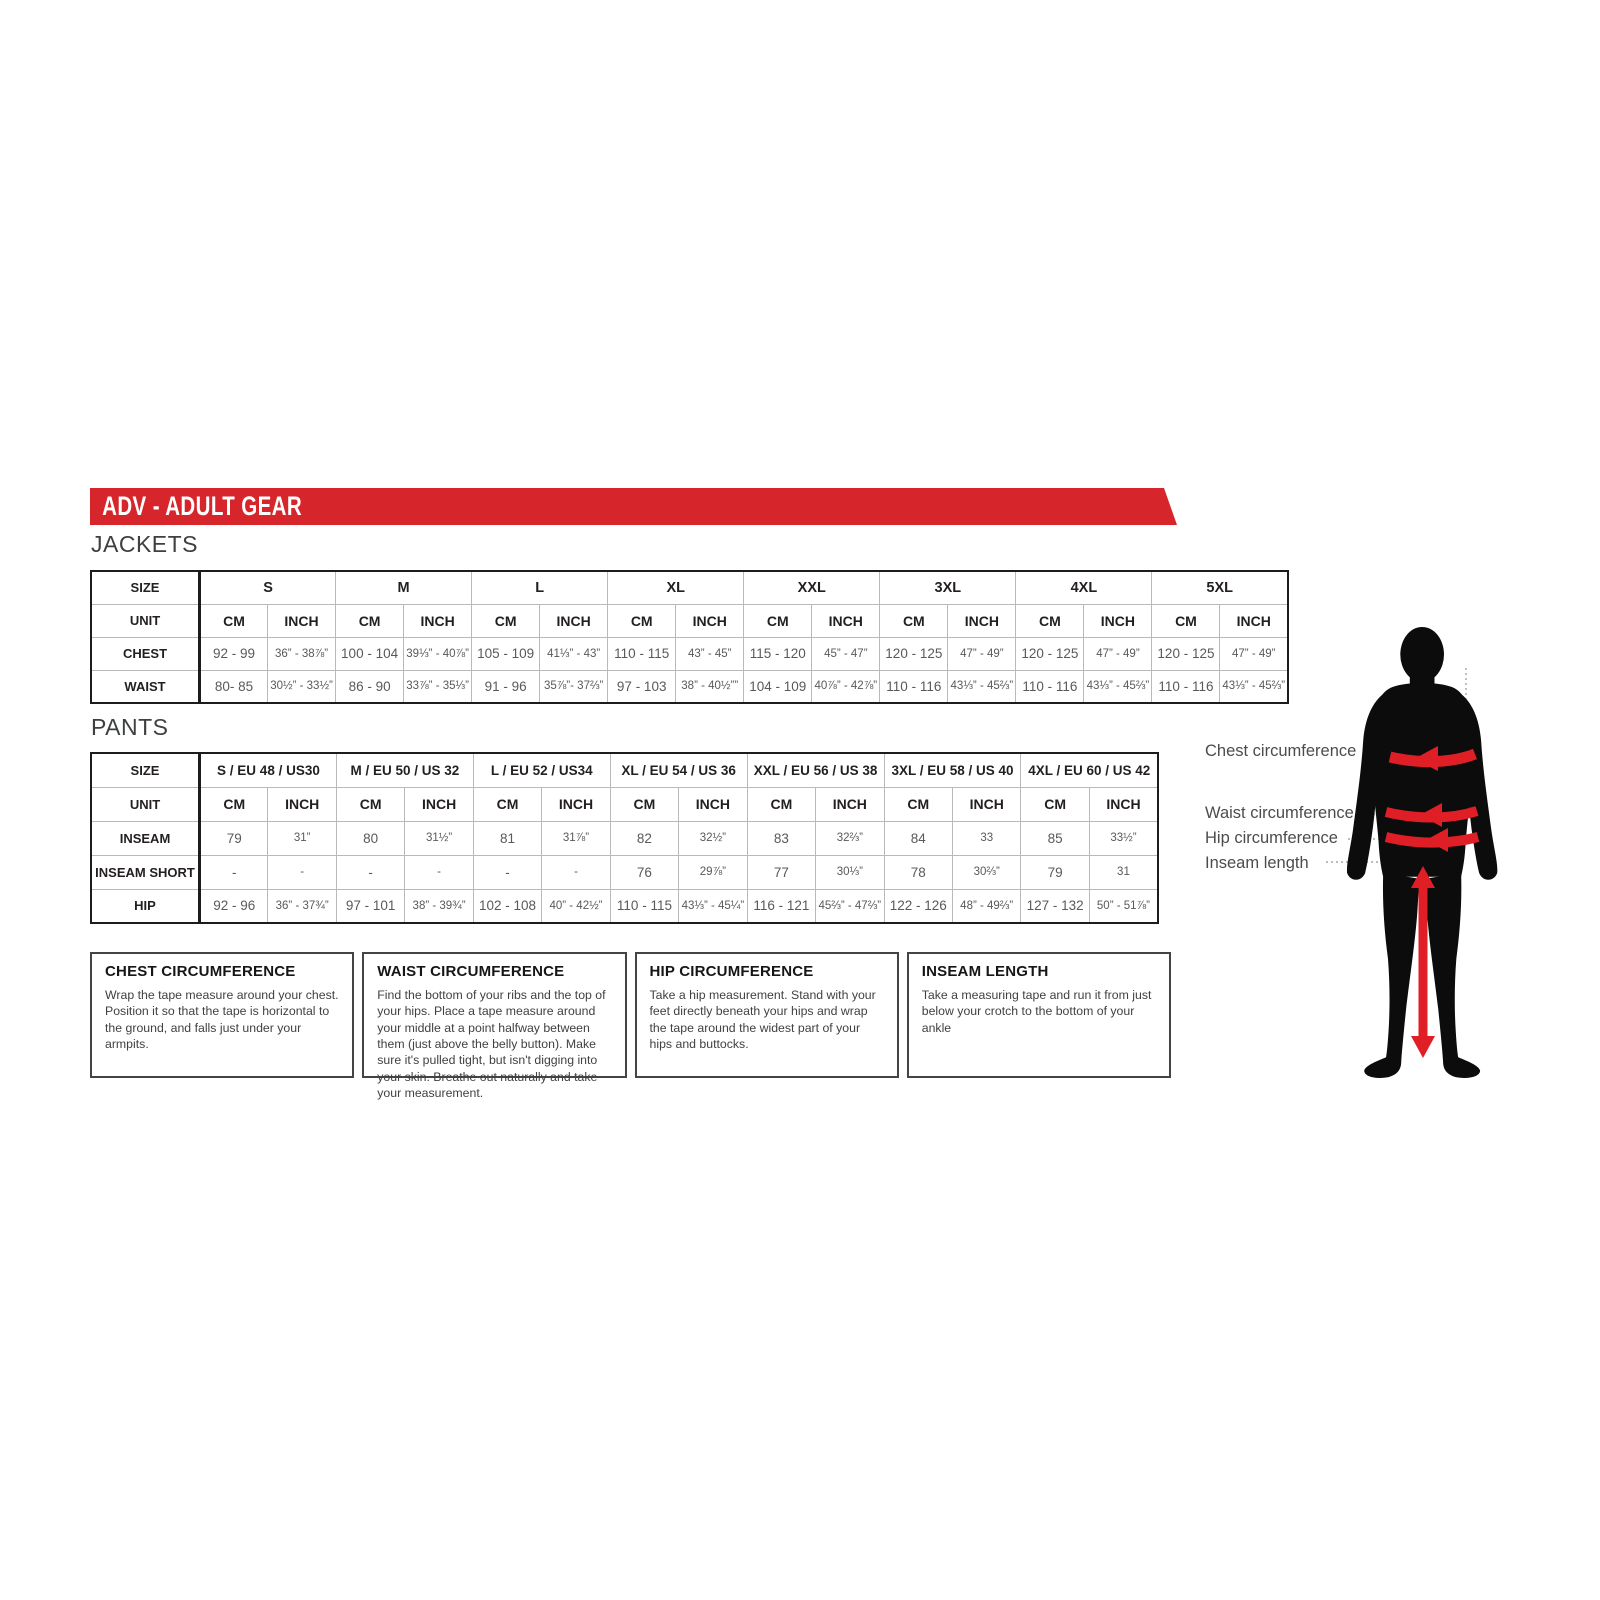 The height and width of the screenshot is (1600, 1600). Describe the element at coordinates (644, 838) in the screenshot. I see `cm-value-cell: 82` at that location.